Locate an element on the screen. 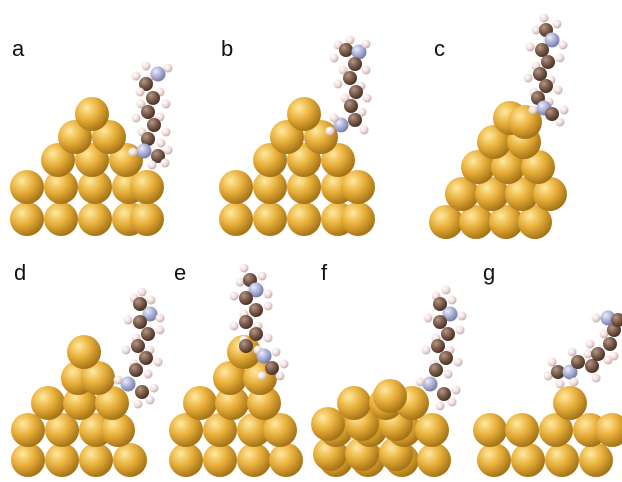 The image size is (622, 482). panel-label-c: c is located at coordinates (439, 48).